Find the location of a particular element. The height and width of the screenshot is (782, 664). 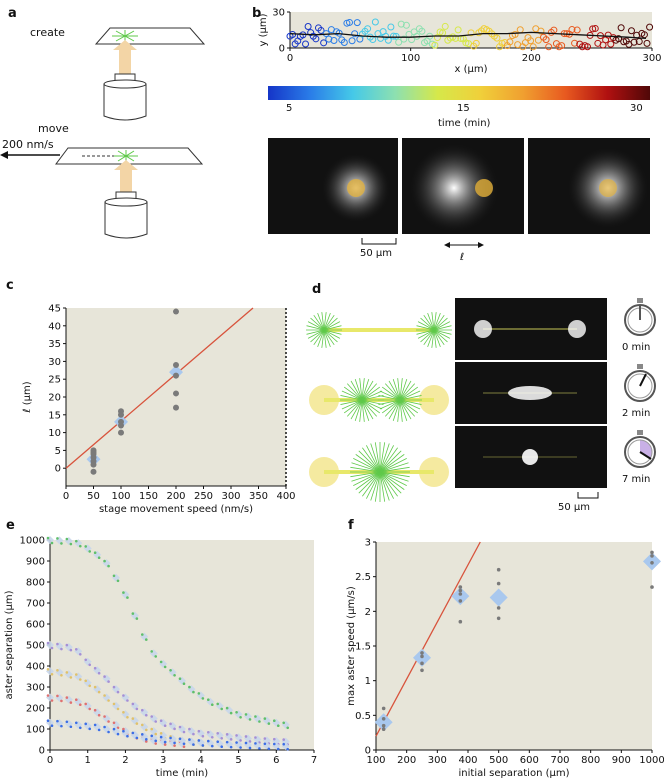

x-tick-label: 300 is located at coordinates (230, 496).